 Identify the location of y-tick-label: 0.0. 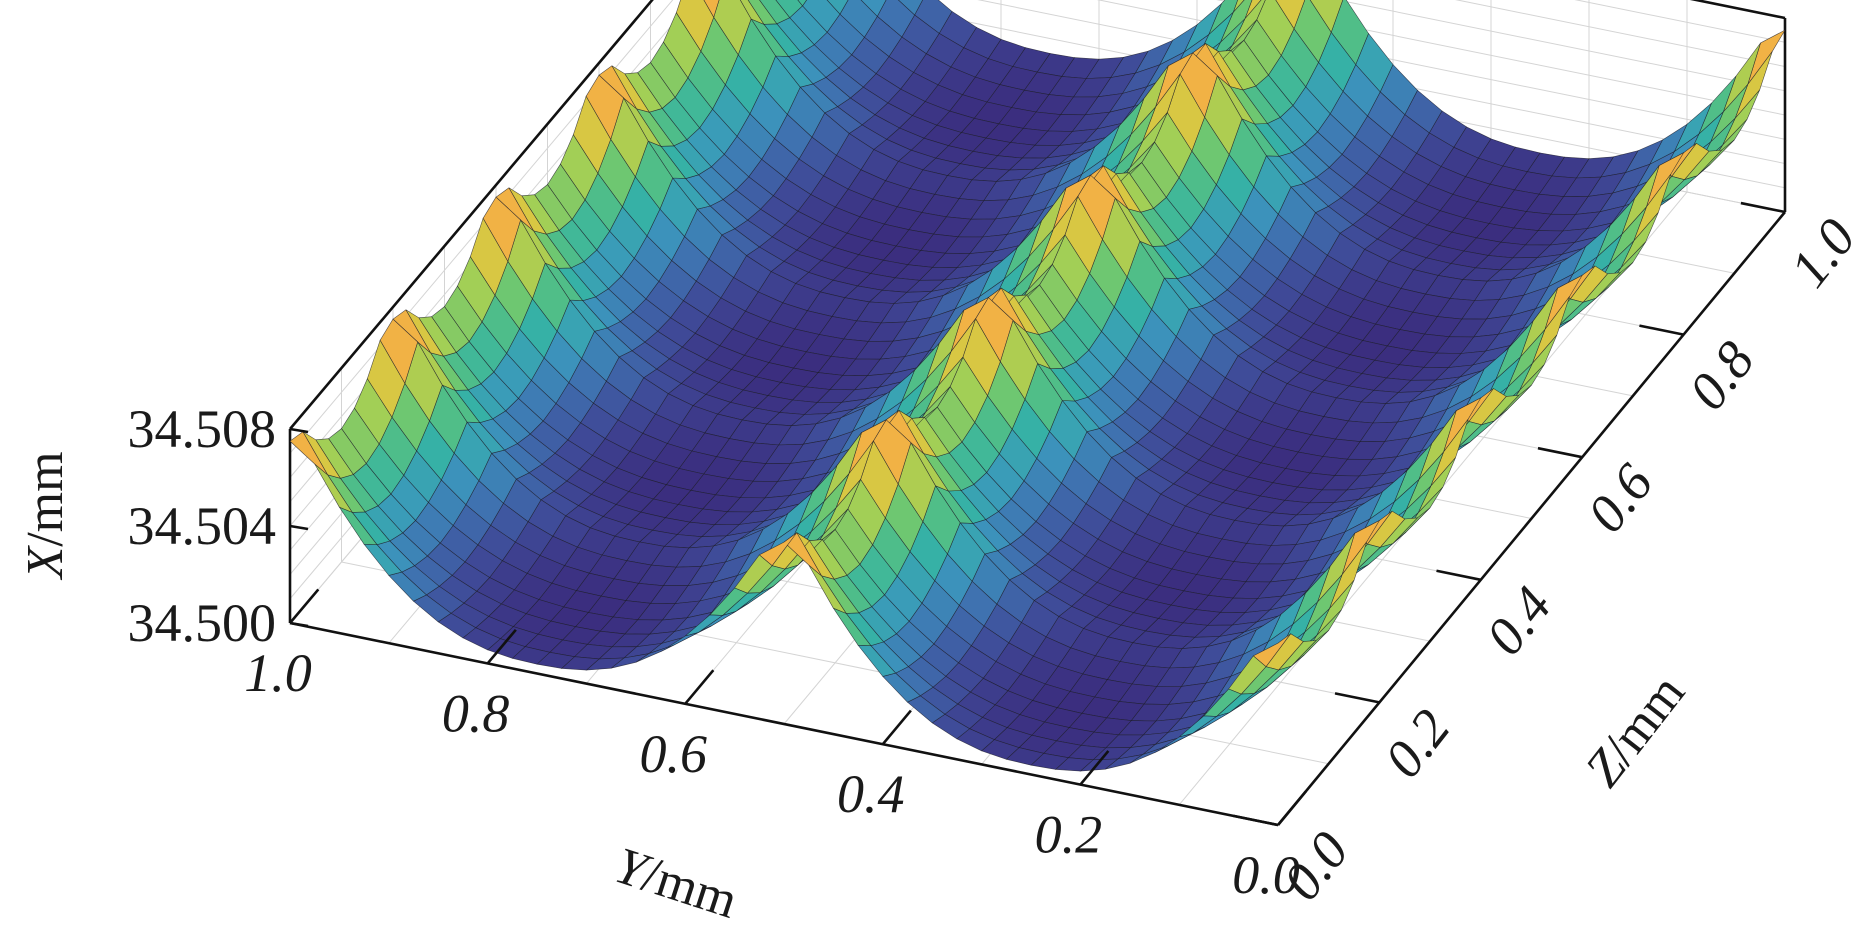
(1266, 875).